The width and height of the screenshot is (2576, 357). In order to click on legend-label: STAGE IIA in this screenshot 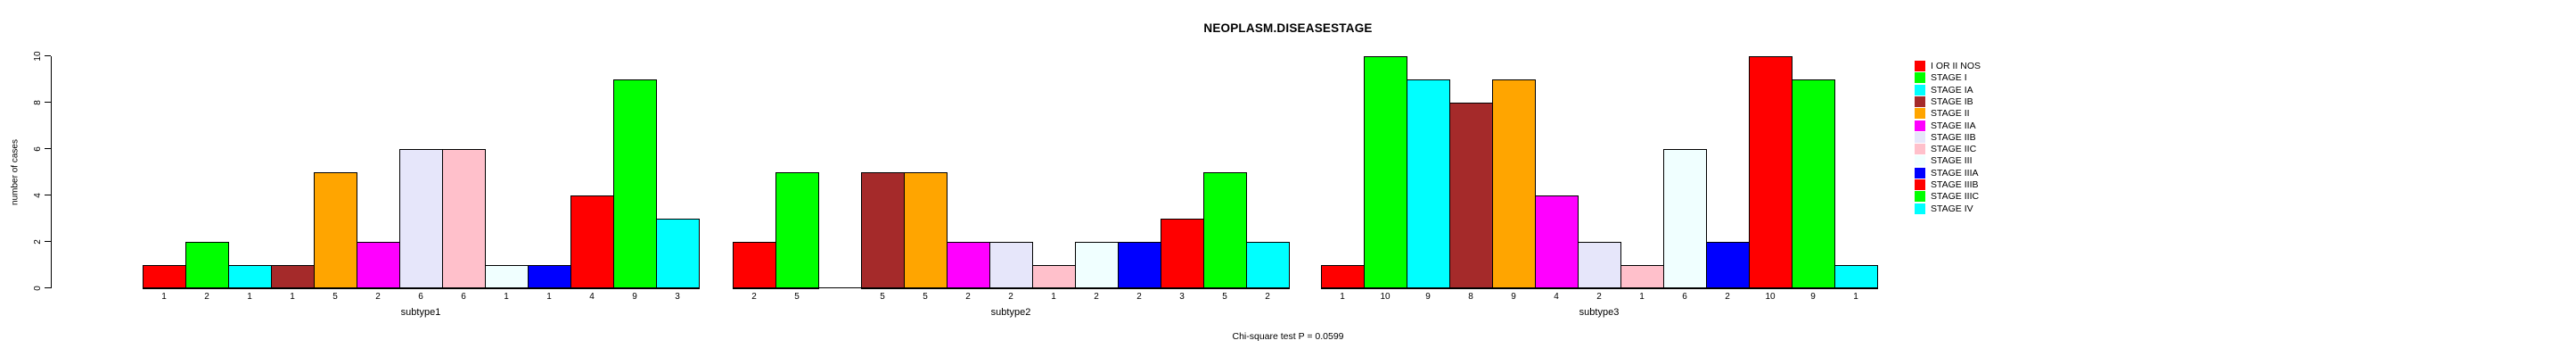, I will do `click(1953, 125)`.